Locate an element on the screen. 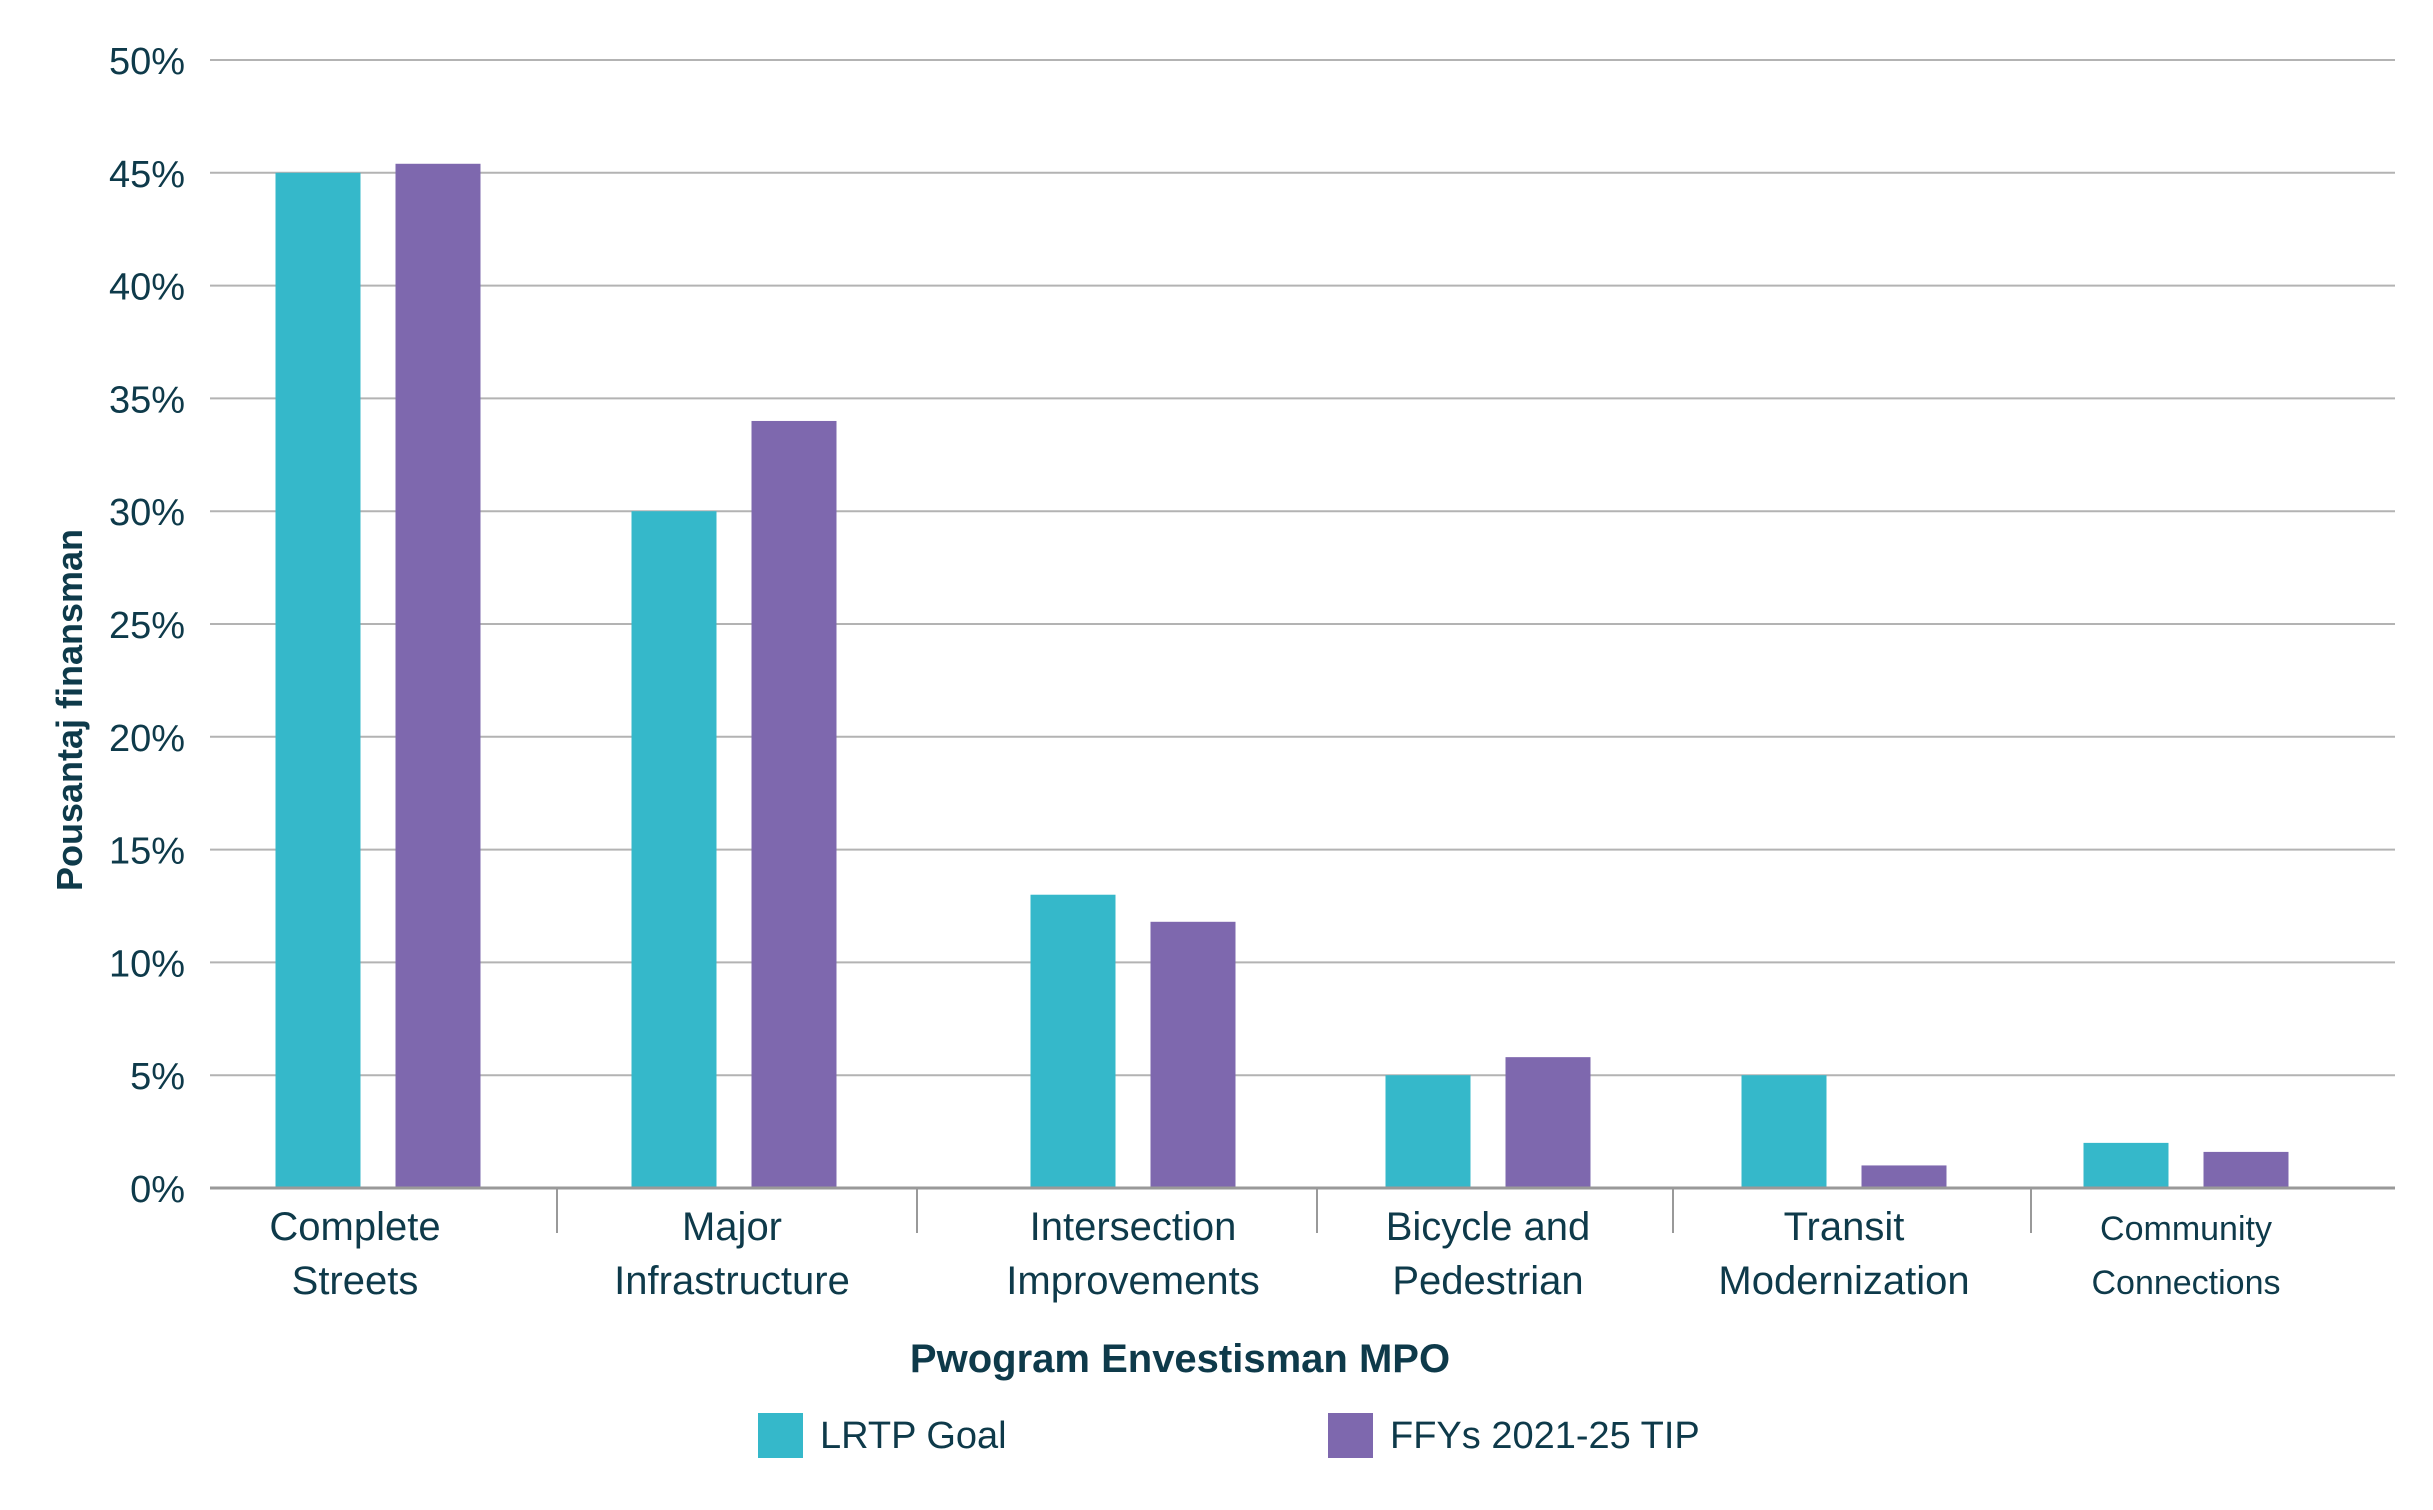 The image size is (2433, 1510). legend: LRTP Goal FFYs 2021-25 TIP is located at coordinates (1229, 1435).